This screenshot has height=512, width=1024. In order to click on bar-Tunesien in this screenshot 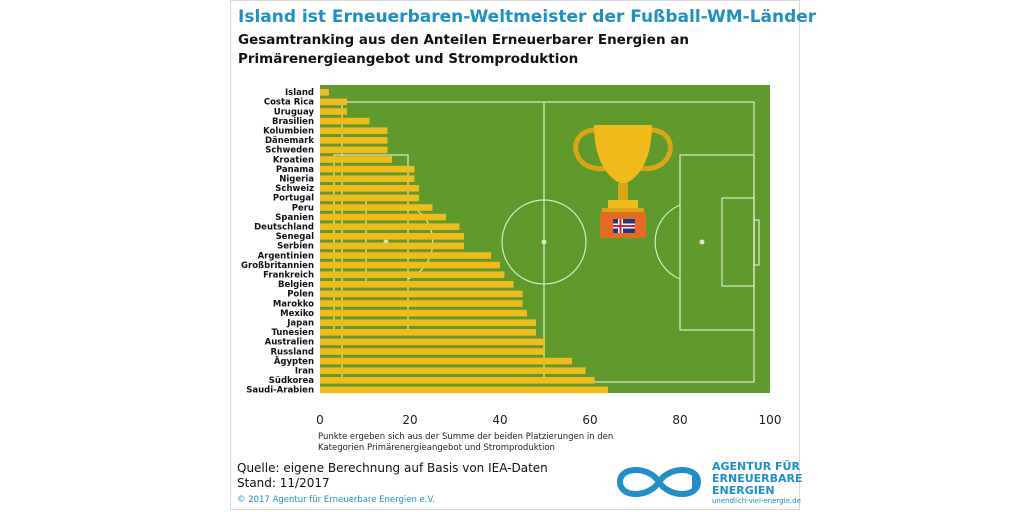, I will do `click(428, 332)`.